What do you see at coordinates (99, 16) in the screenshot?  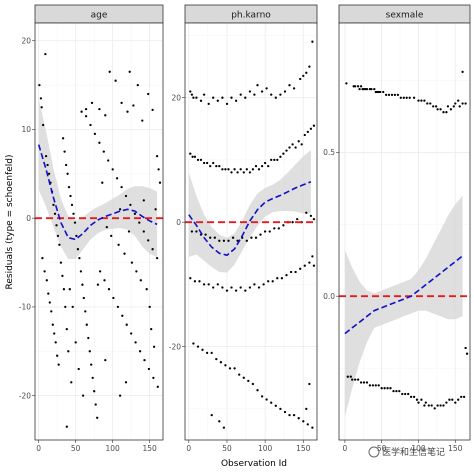 I see `facet-strip-label: age` at bounding box center [99, 16].